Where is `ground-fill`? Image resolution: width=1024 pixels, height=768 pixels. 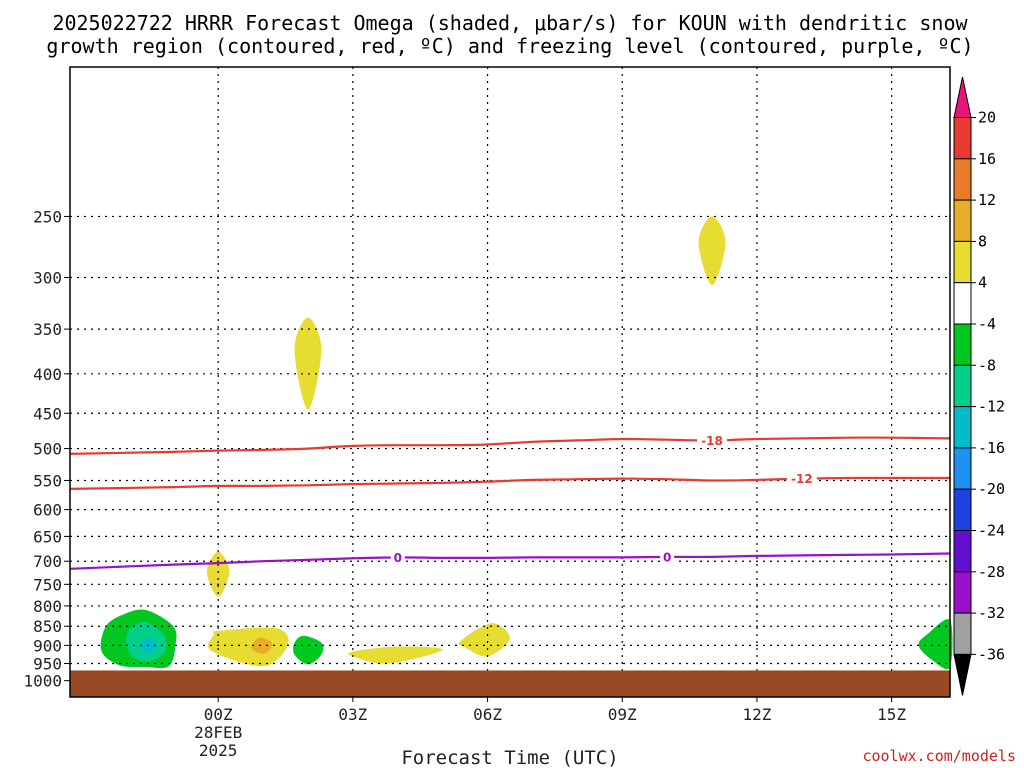
ground-fill is located at coordinates (510, 683).